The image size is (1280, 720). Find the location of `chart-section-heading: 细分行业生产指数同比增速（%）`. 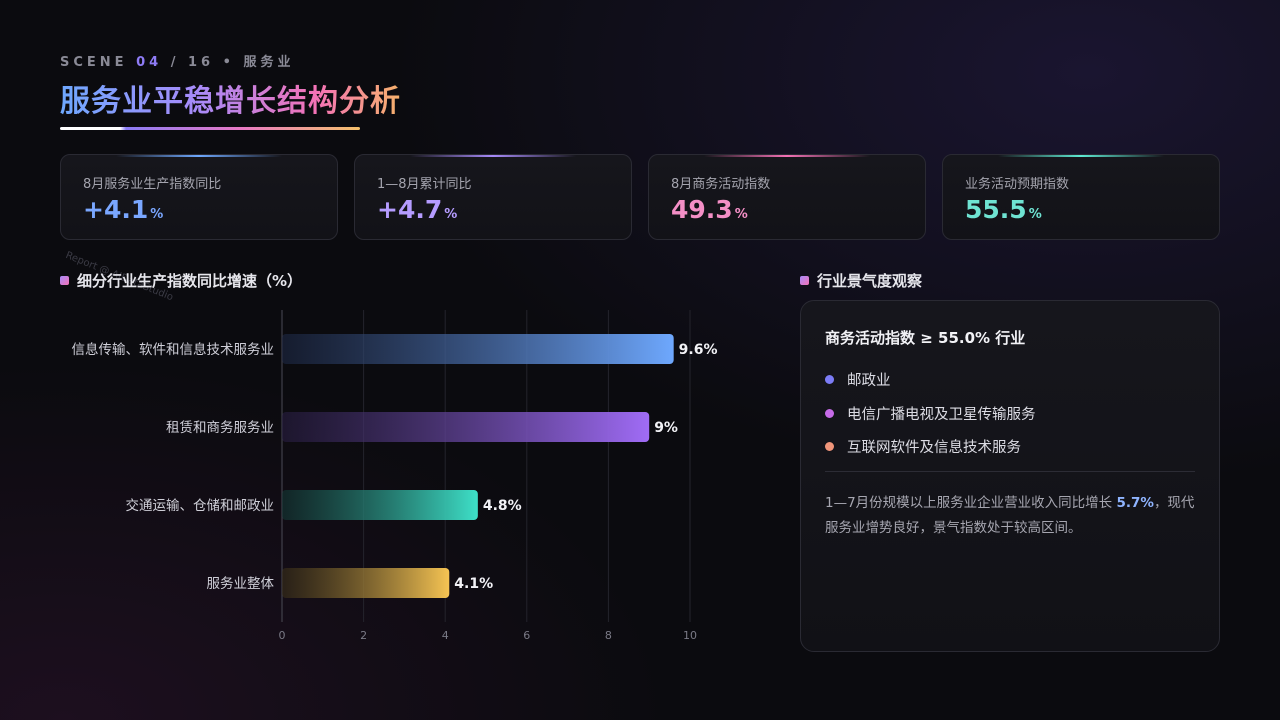

chart-section-heading: 细分行业生产指数同比增速（%） is located at coordinates (181, 280).